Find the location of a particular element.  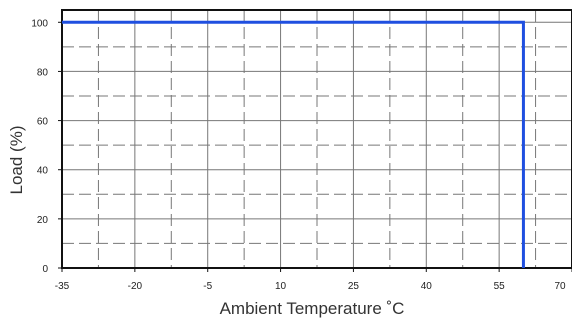

x-tick-label: 10 is located at coordinates (281, 286).